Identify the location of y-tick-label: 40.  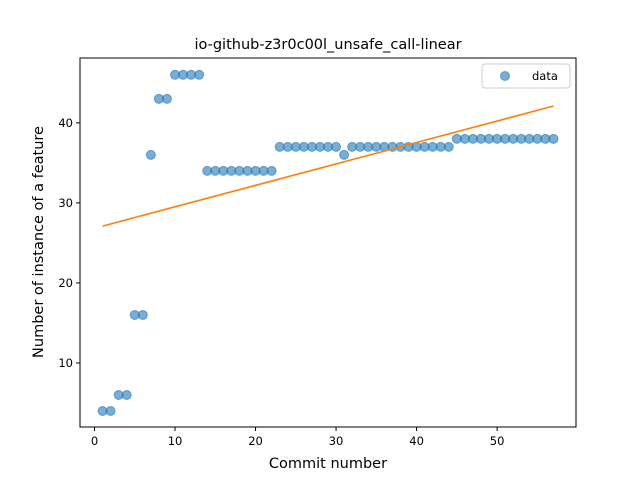
(65, 123).